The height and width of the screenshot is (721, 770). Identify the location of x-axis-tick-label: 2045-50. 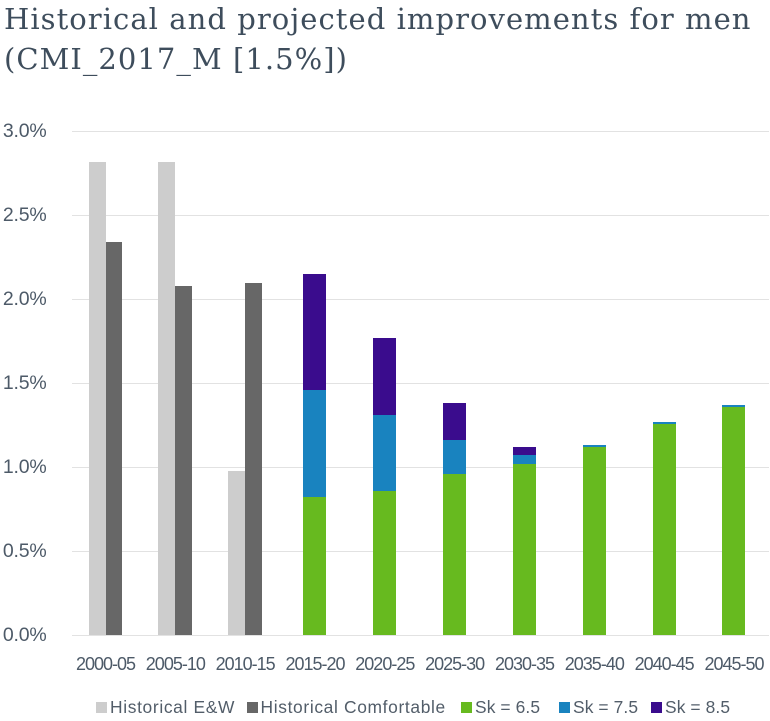
(734, 664).